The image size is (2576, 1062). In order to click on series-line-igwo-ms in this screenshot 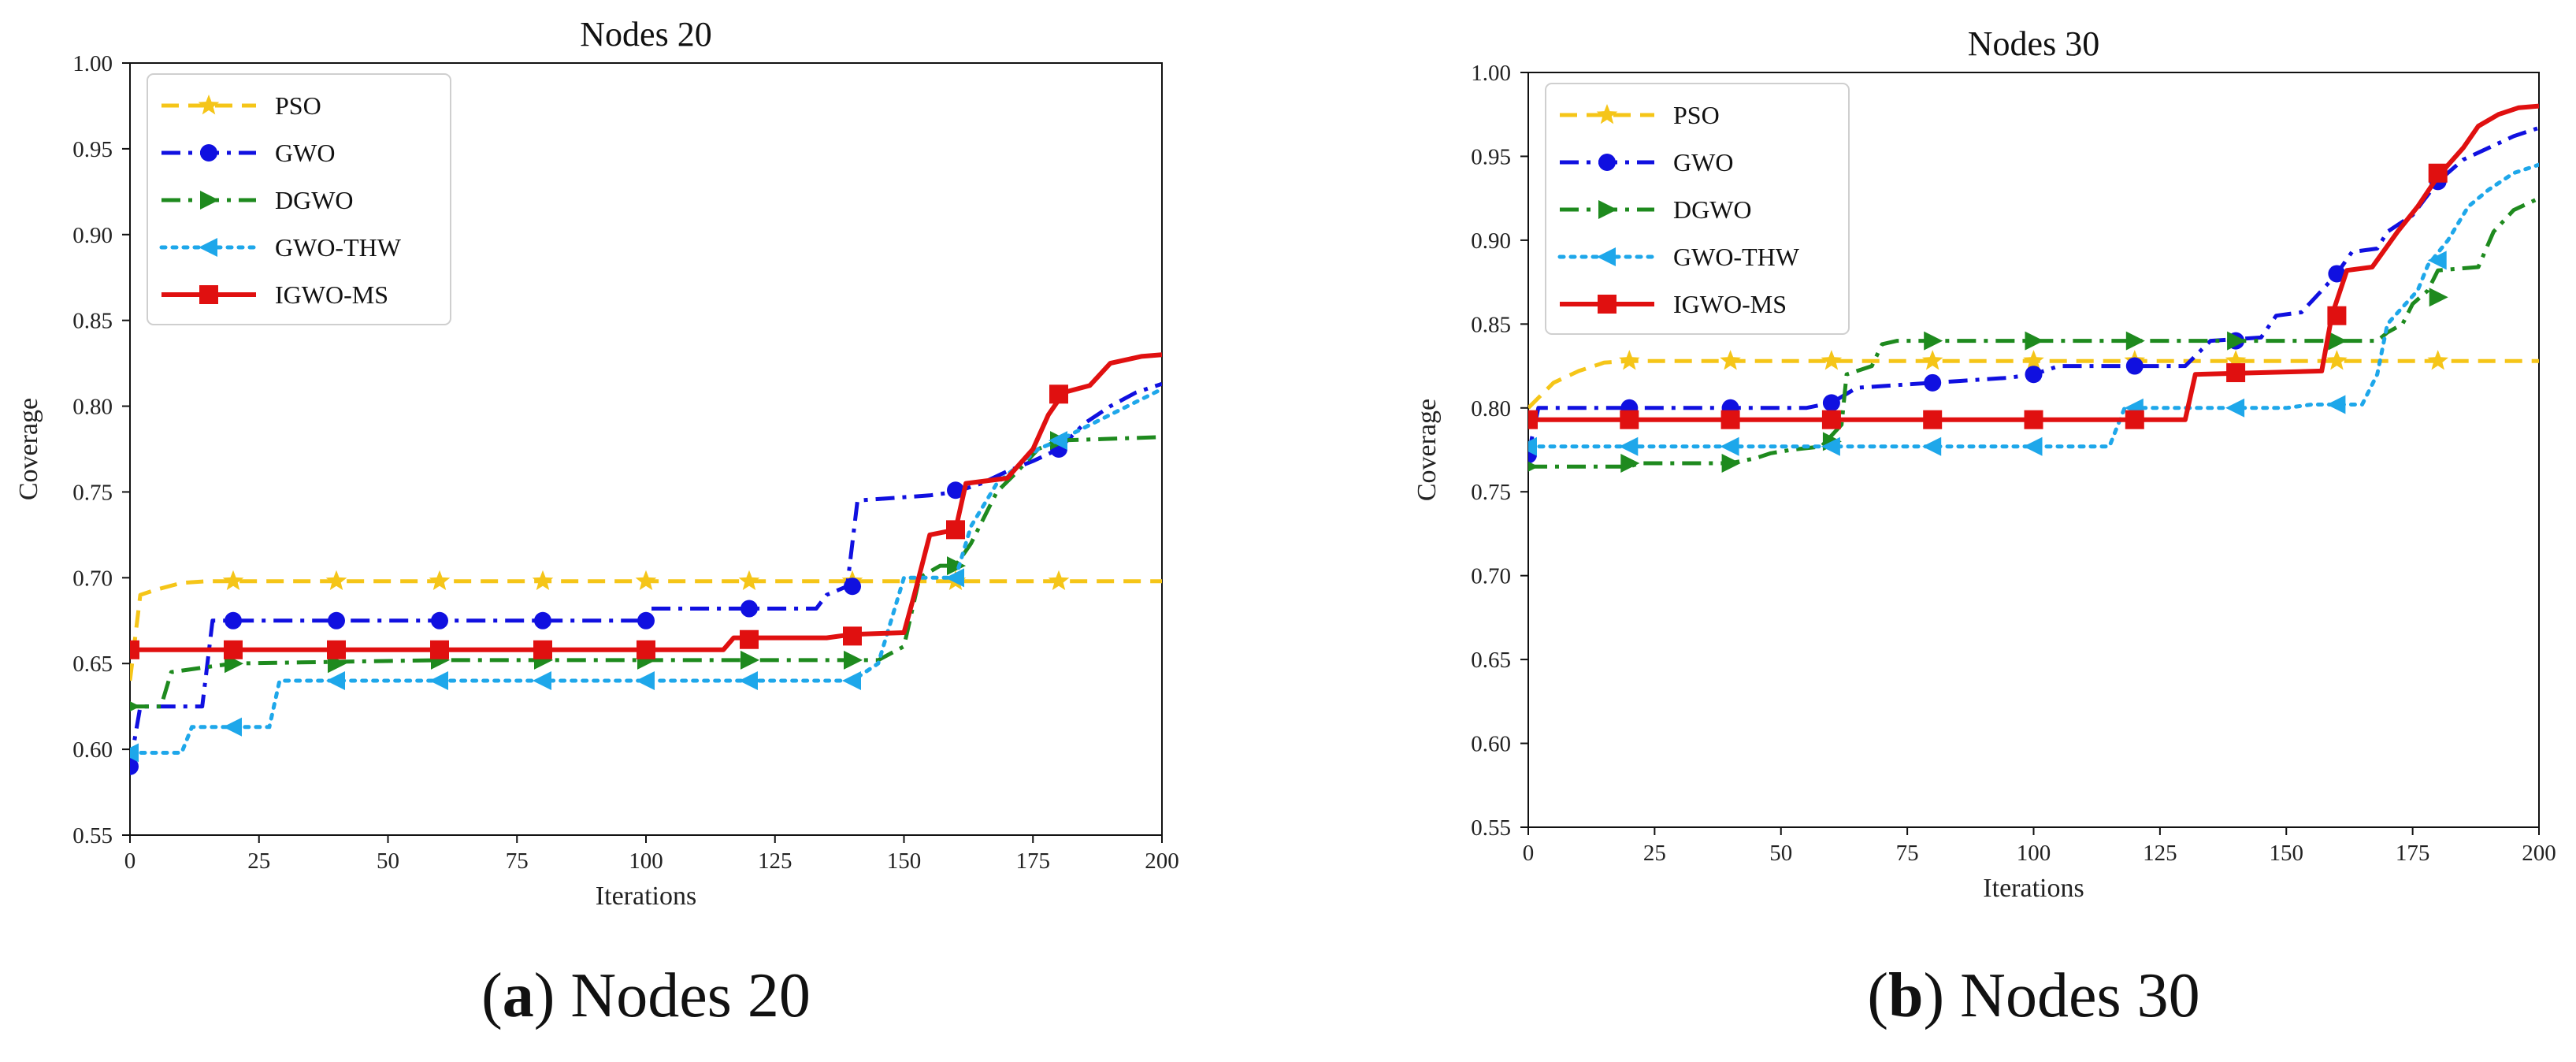, I will do `click(646, 502)`.